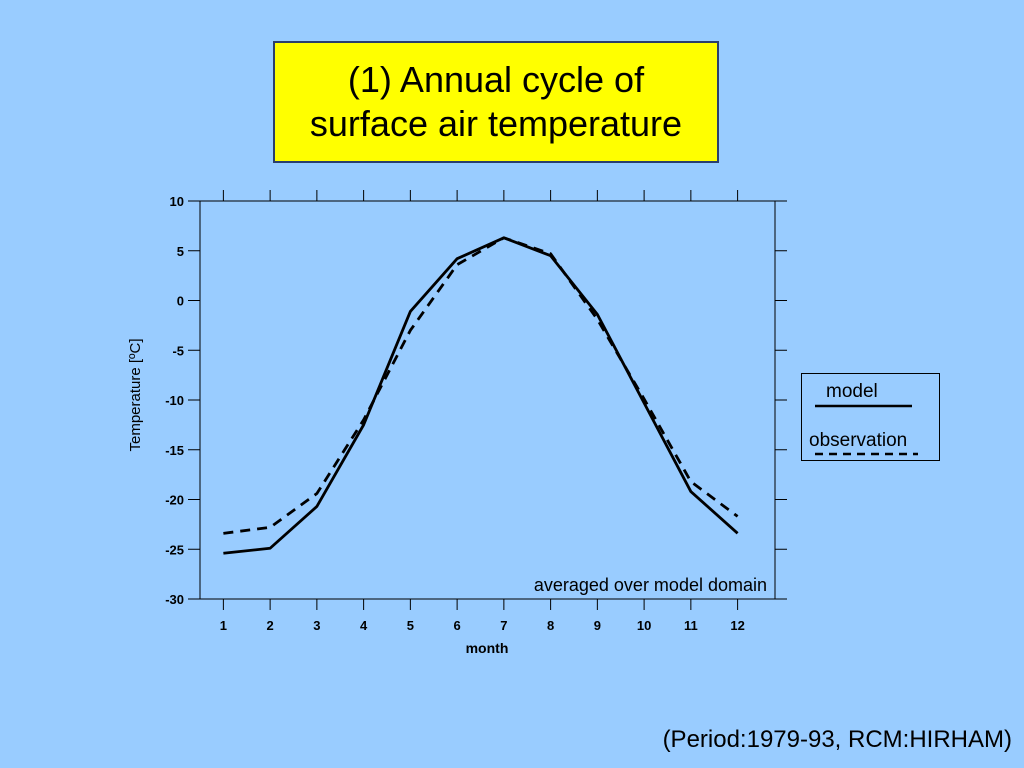  Describe the element at coordinates (503, 625) in the screenshot. I see `x-tick-label-6: 7` at that location.